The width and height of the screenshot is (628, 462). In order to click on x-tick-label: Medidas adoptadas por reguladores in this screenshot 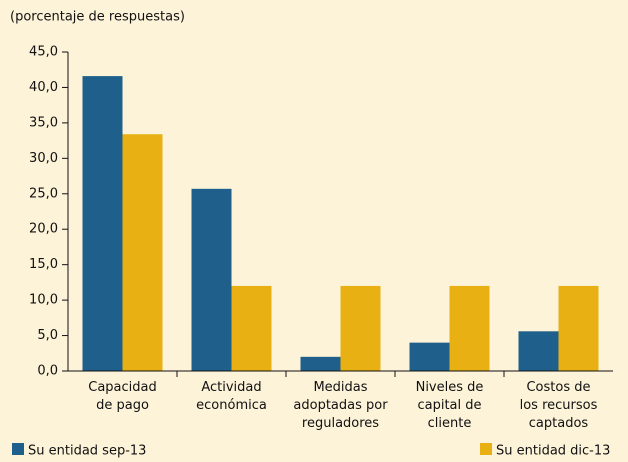, I will do `click(340, 405)`.